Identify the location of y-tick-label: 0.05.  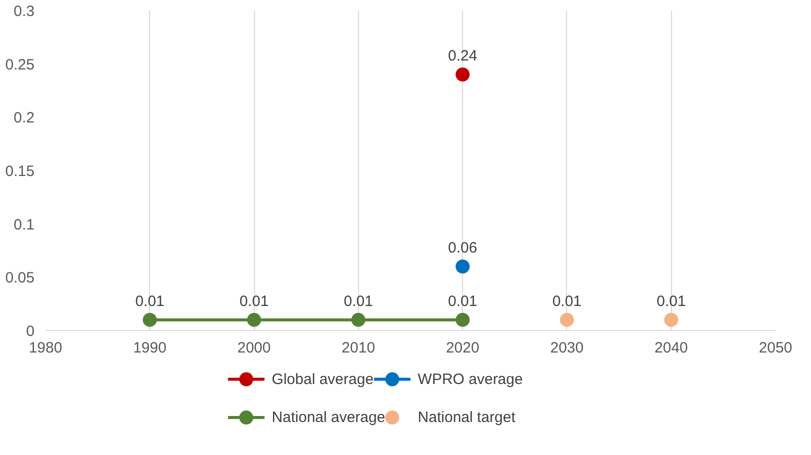
(20, 278).